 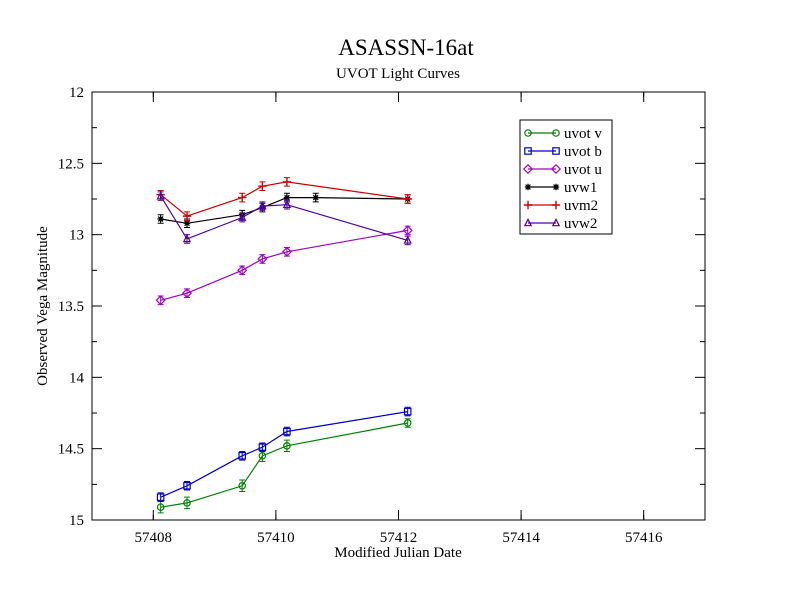 I want to click on series-uvw2, so click(x=284, y=218).